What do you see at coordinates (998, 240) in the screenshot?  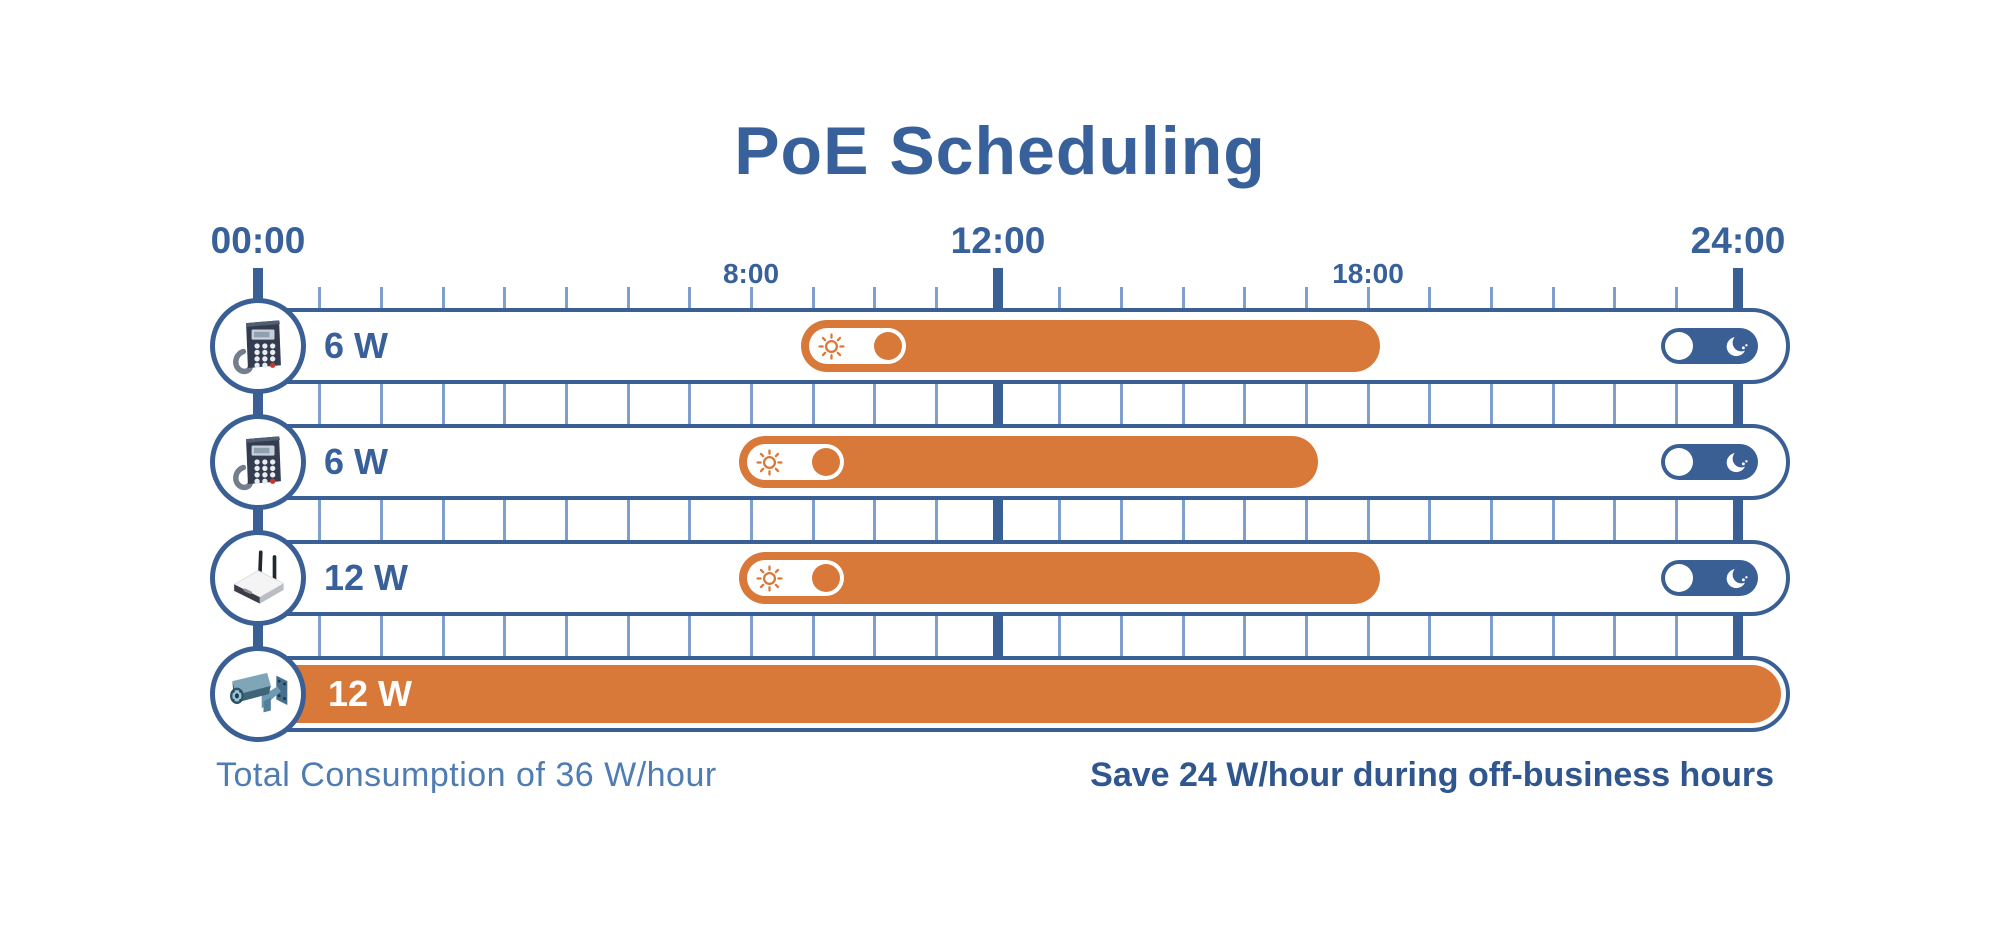 I see `time-label-1200: 12:00` at bounding box center [998, 240].